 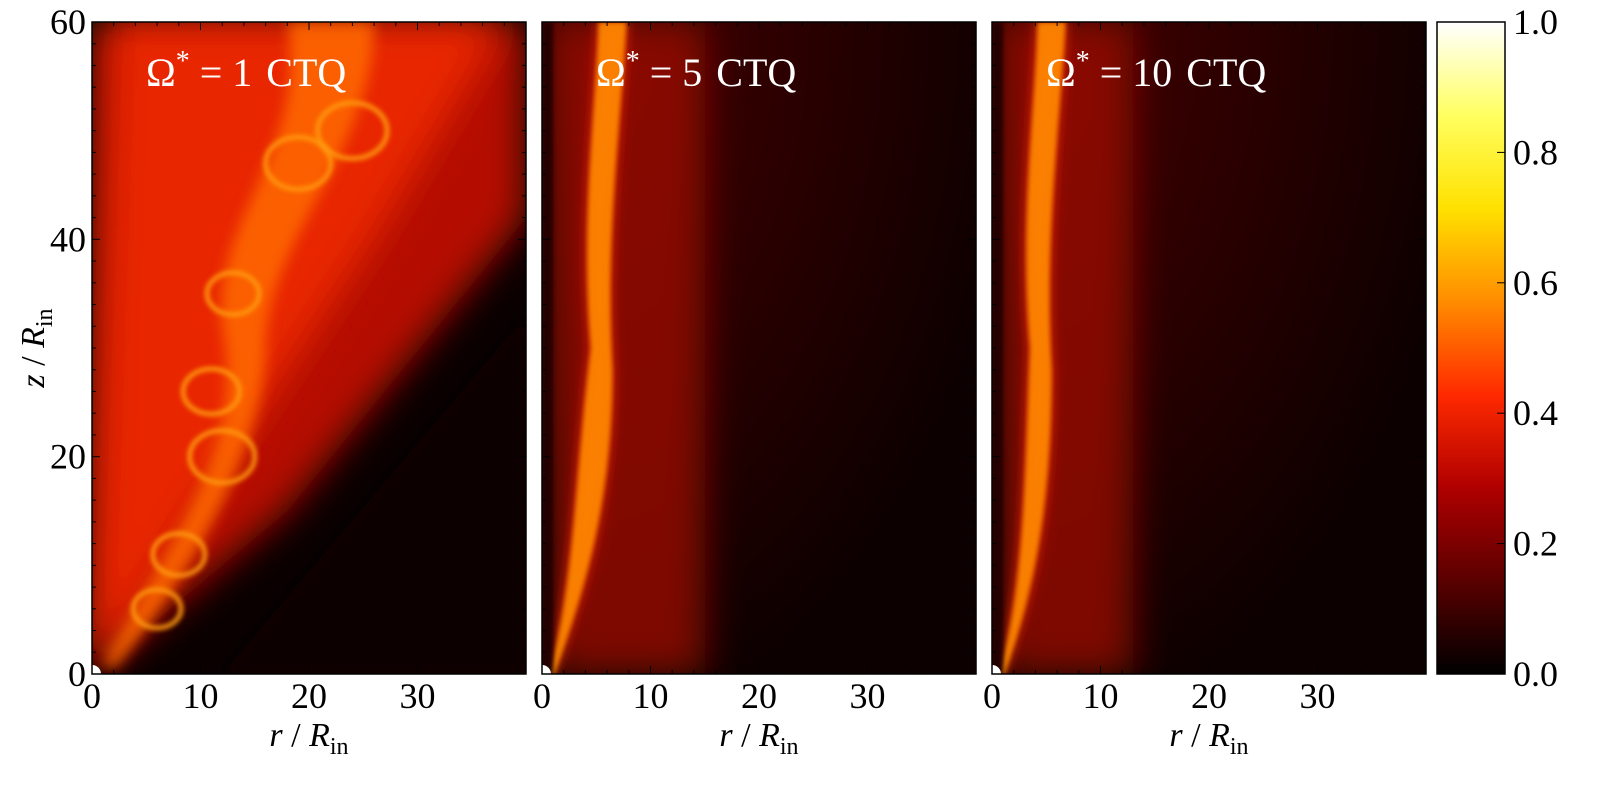 What do you see at coordinates (36, 348) in the screenshot?
I see `y-axis-label: z / Rin` at bounding box center [36, 348].